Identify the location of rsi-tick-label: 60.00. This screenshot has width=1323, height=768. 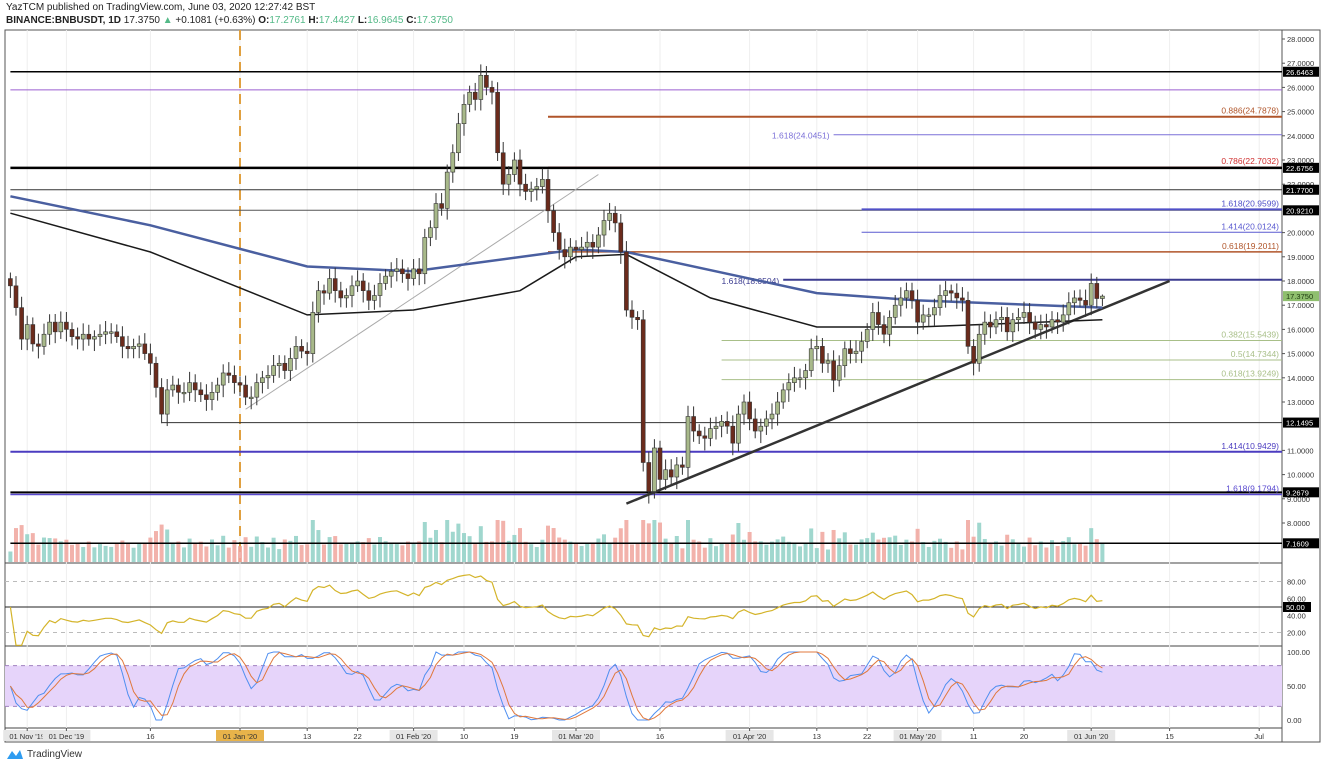
(1296, 599).